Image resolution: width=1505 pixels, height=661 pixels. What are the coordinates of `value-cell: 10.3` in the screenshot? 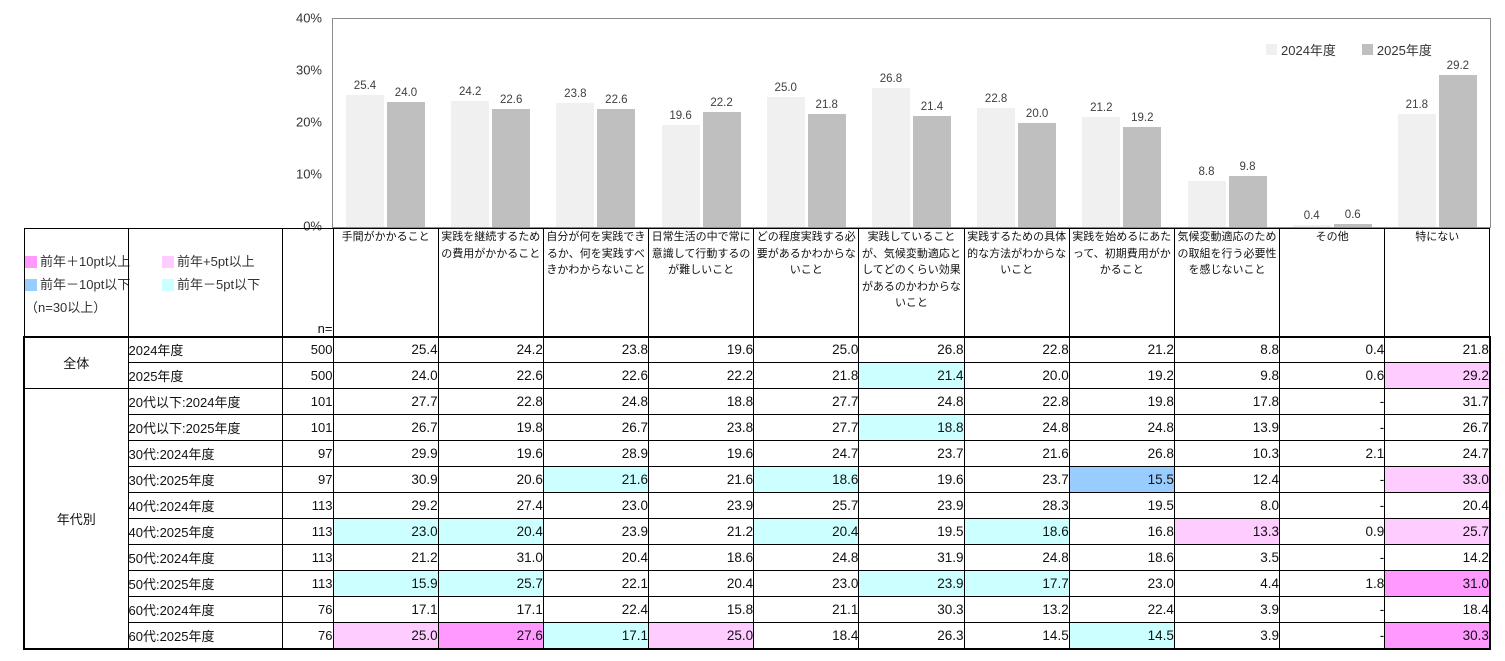 It's located at (1227, 453).